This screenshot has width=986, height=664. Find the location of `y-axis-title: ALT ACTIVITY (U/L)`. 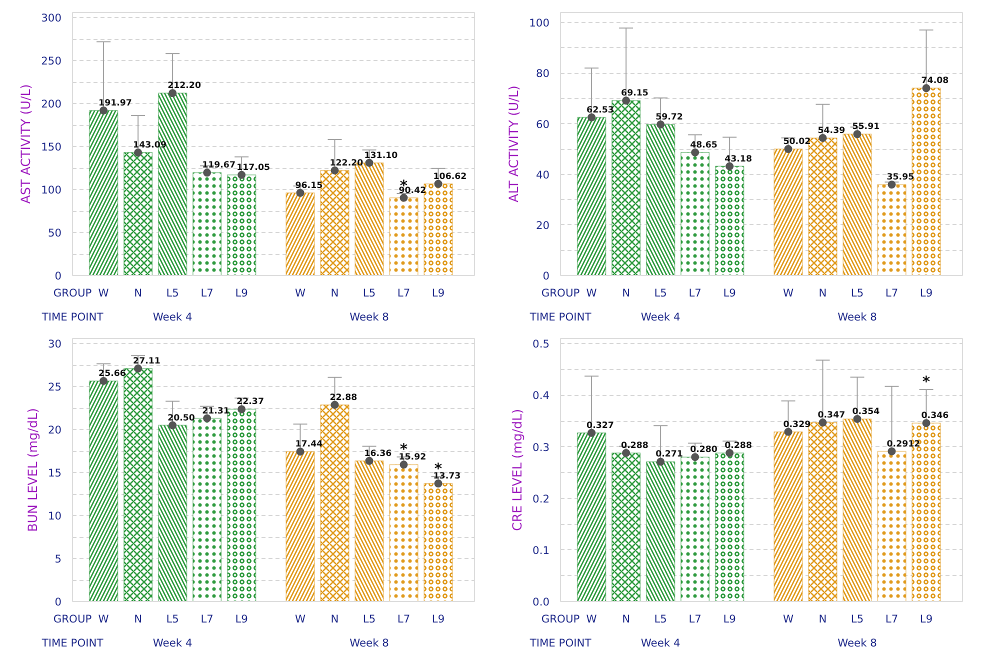

y-axis-title: ALT ACTIVITY (U/L) is located at coordinates (514, 144).